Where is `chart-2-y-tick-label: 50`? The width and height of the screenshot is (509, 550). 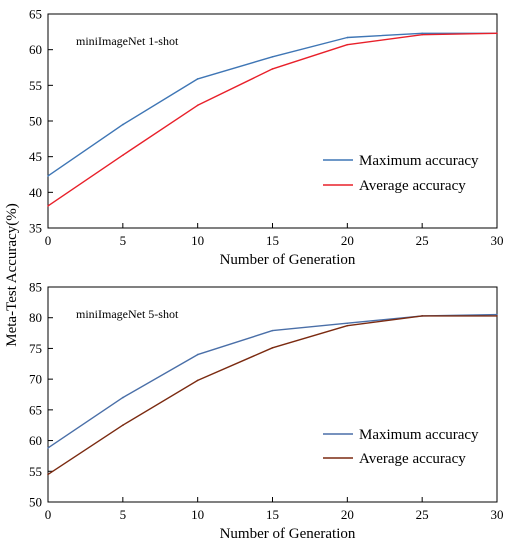
chart-2-y-tick-label: 50 is located at coordinates (35, 502).